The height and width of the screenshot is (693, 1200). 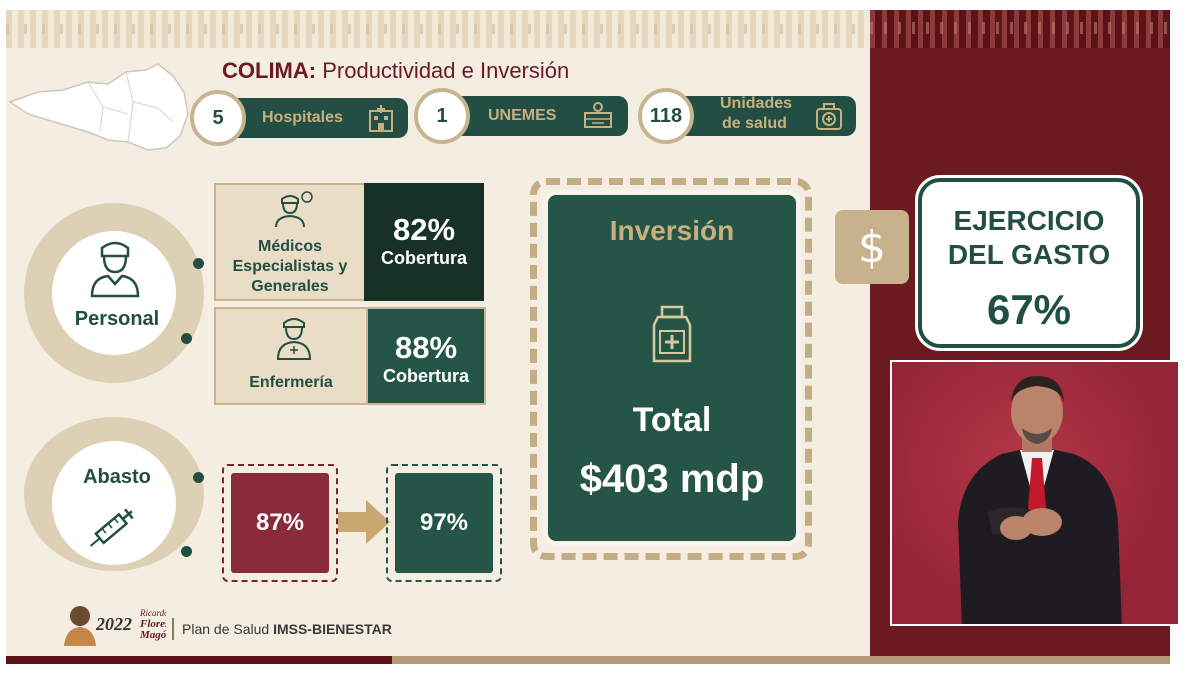 I want to click on footer-prefix: Plan de Salud, so click(x=226, y=629).